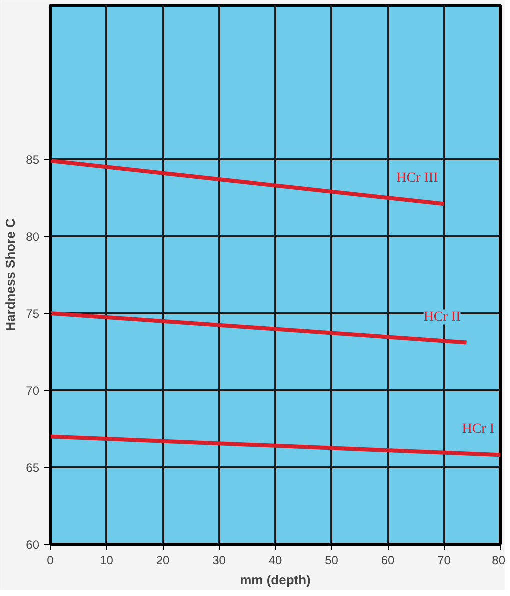 This screenshot has width=510, height=596. What do you see at coordinates (478, 430) in the screenshot?
I see `series-label: HCr I` at bounding box center [478, 430].